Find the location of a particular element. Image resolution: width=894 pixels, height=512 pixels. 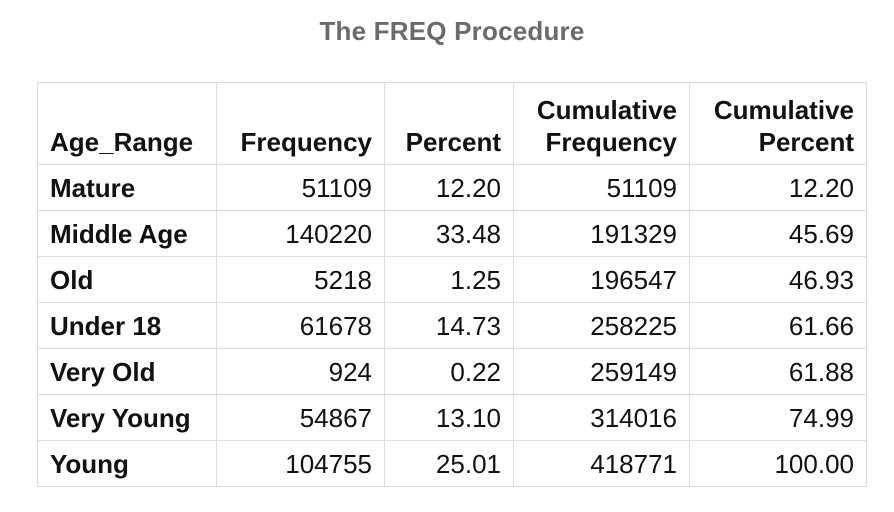

table-row: Very Old 924 0.22 259149 61.88 is located at coordinates (452, 371).